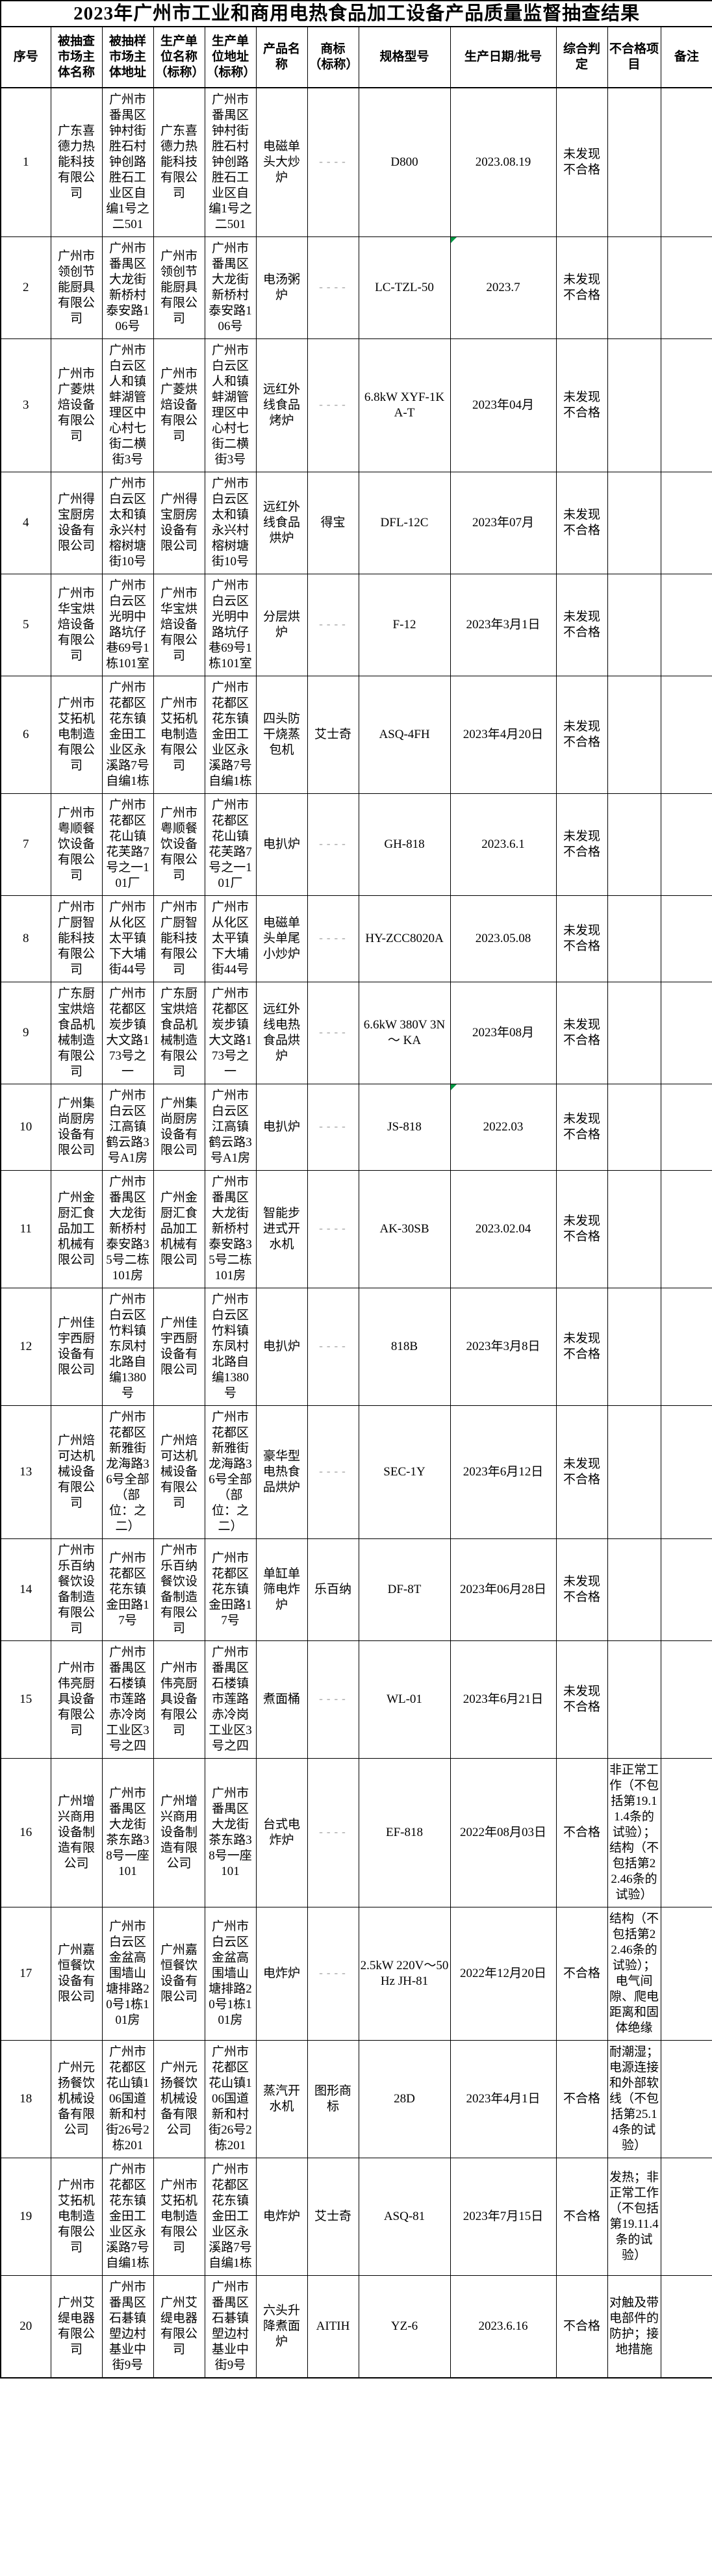  Describe the element at coordinates (76, 625) in the screenshot. I see `cell-entity-name: 广州市华宝烘焙设备有限公司` at that location.